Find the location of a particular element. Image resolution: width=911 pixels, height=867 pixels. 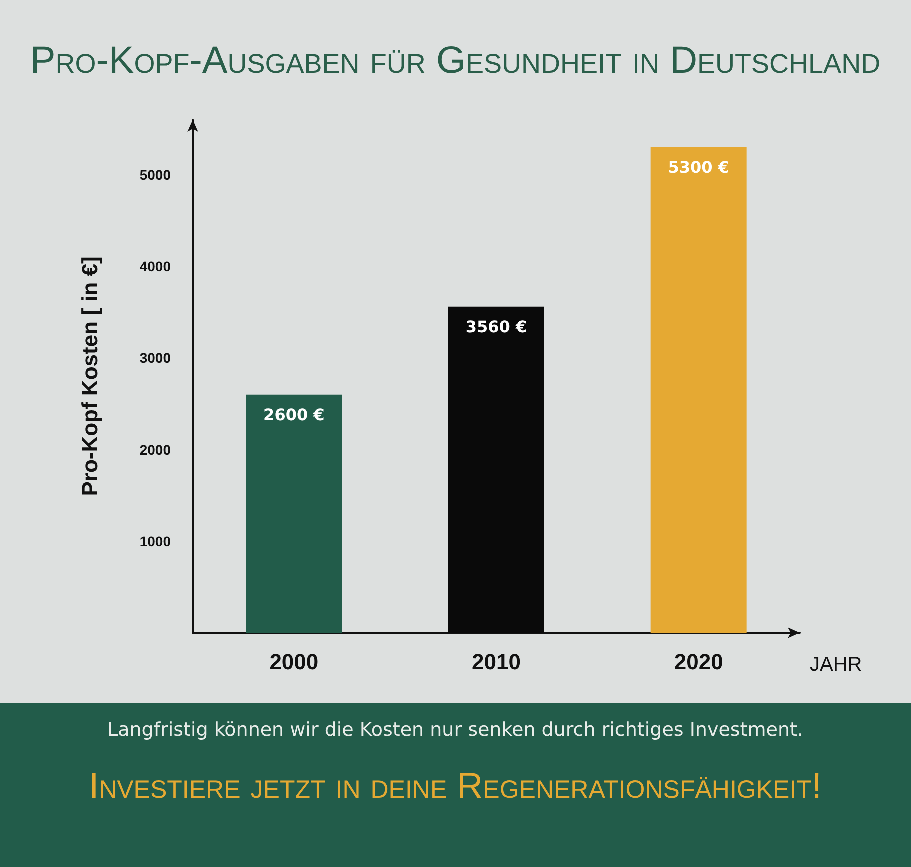

data-label: 5300 € is located at coordinates (699, 167).